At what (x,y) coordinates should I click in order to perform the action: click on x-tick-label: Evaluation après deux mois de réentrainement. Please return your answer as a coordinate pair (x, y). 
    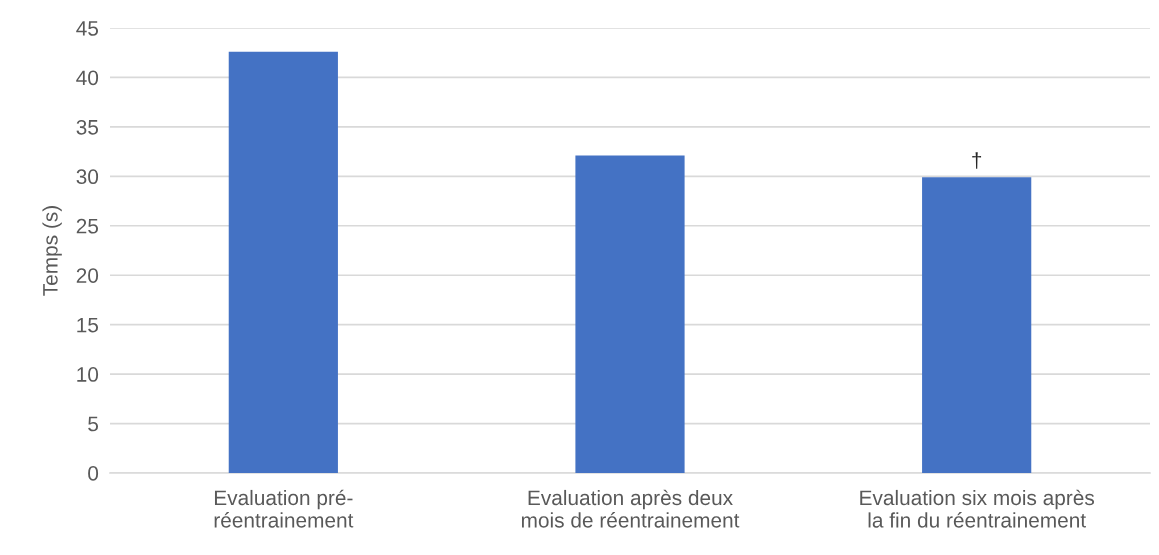
    Looking at the image, I should click on (630, 508).